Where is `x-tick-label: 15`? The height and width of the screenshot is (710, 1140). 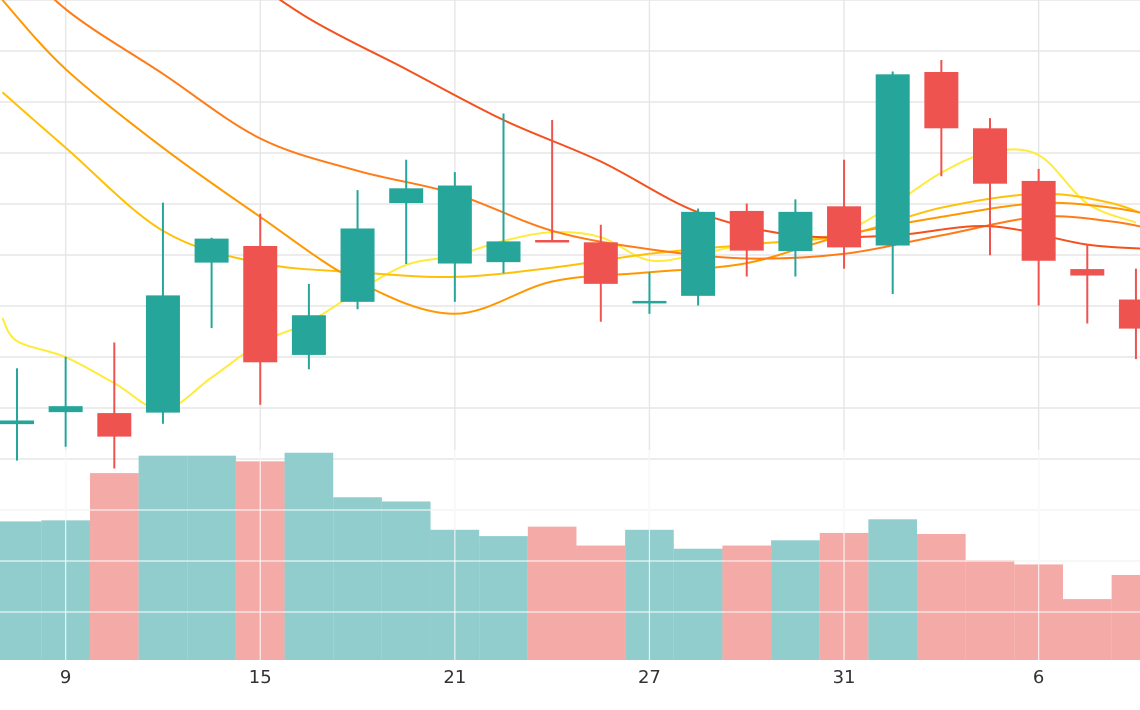 x-tick-label: 15 is located at coordinates (260, 677).